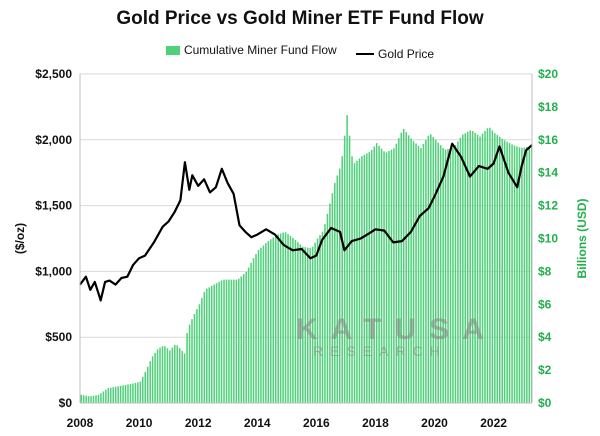 The image size is (600, 436). What do you see at coordinates (53, 140) in the screenshot?
I see `y-left-tick-label: $2,000` at bounding box center [53, 140].